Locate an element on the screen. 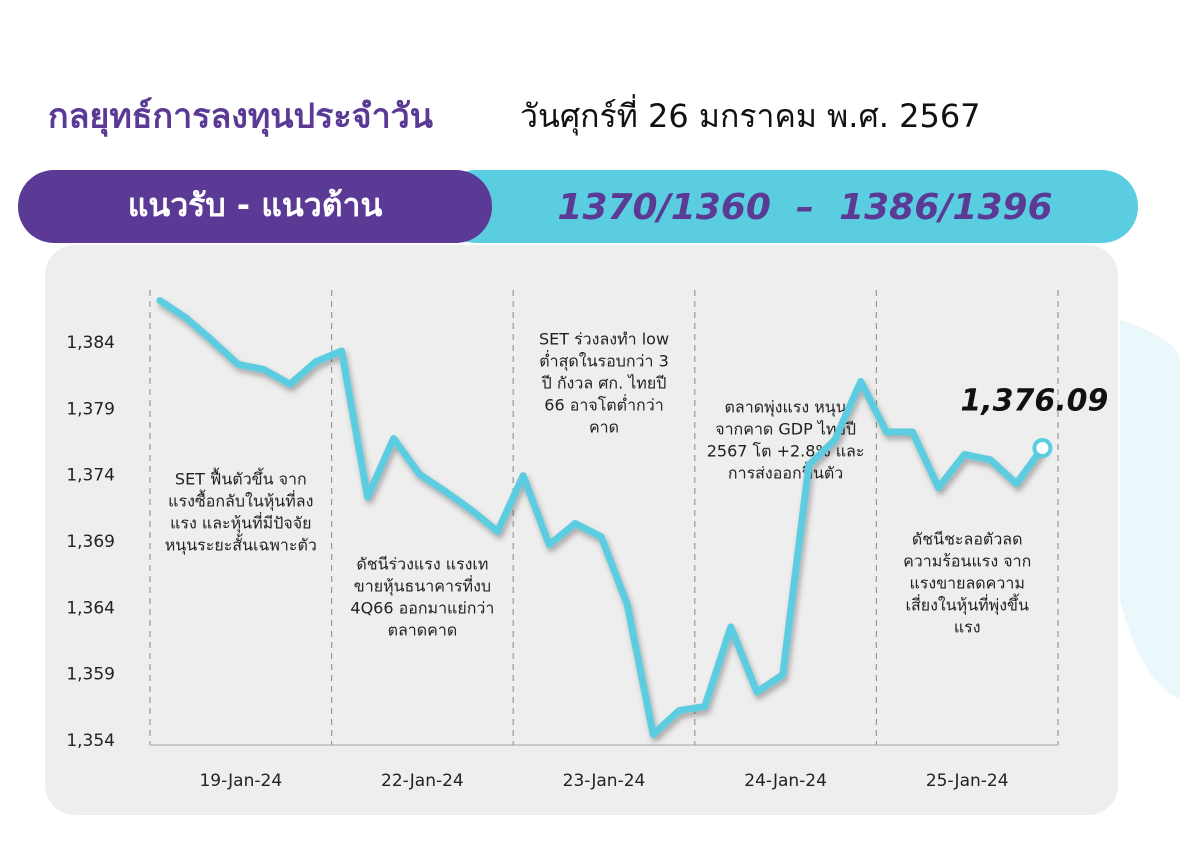 This screenshot has height=852, width=1180. y-tick-label: 1,369 is located at coordinates (90, 542).